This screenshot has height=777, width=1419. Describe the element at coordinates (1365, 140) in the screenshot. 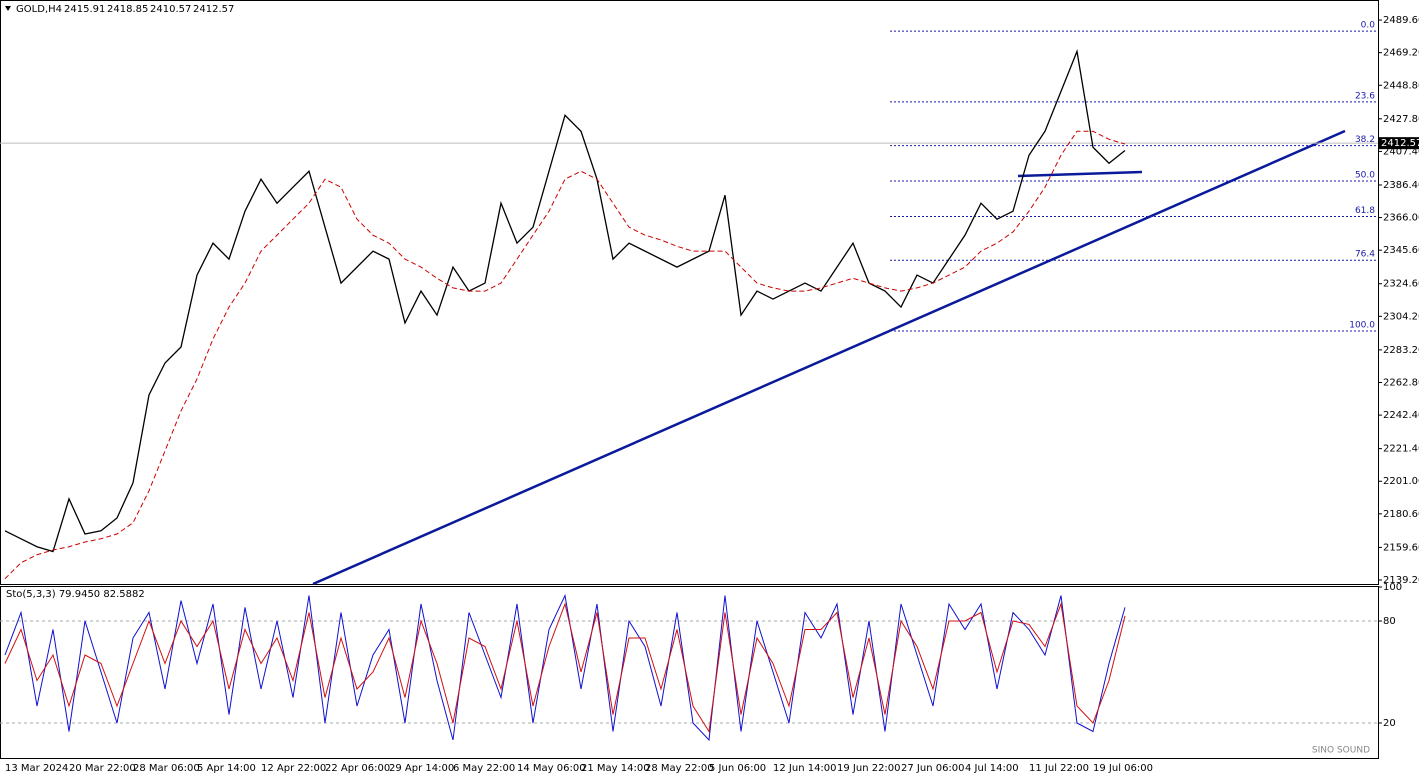

I see `fib-label: 38.2` at that location.